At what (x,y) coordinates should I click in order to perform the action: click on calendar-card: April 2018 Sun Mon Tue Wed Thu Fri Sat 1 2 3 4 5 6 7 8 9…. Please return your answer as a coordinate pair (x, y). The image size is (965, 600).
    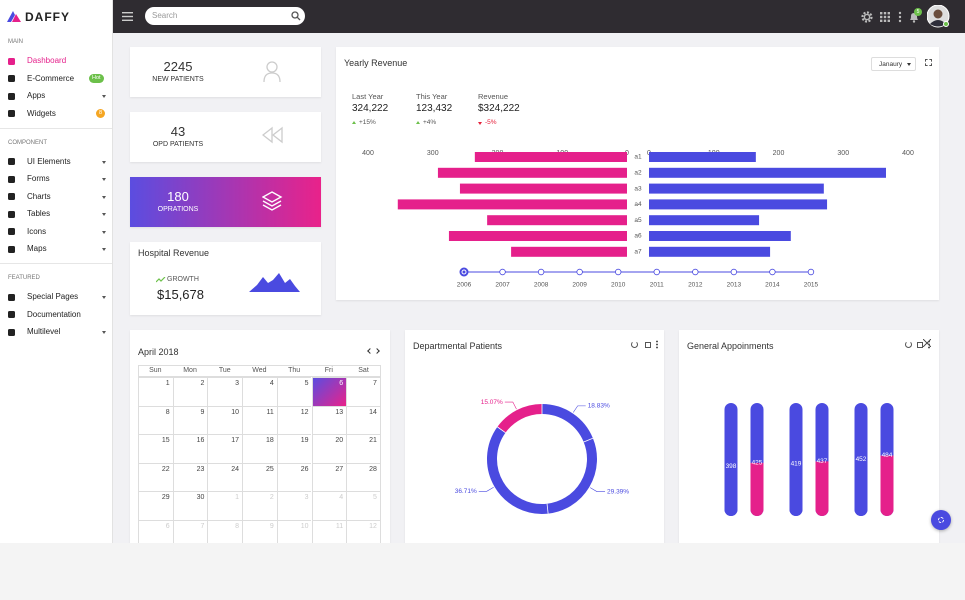
    Looking at the image, I should click on (260, 436).